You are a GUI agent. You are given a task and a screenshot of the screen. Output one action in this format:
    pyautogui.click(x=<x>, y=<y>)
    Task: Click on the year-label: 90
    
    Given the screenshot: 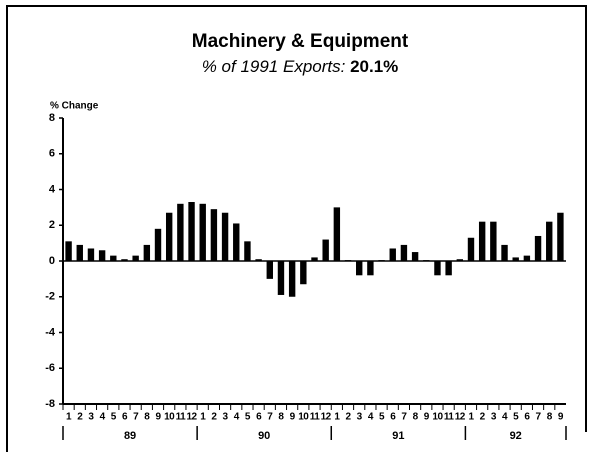 What is the action you would take?
    pyautogui.click(x=264, y=436)
    